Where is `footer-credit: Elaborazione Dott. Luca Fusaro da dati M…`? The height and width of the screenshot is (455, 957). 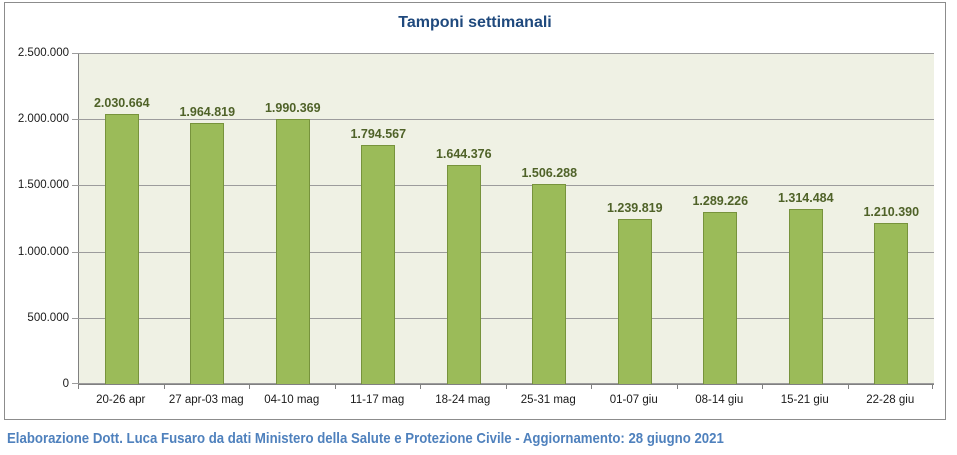
footer-credit: Elaborazione Dott. Luca Fusaro da dati M… is located at coordinates (365, 438).